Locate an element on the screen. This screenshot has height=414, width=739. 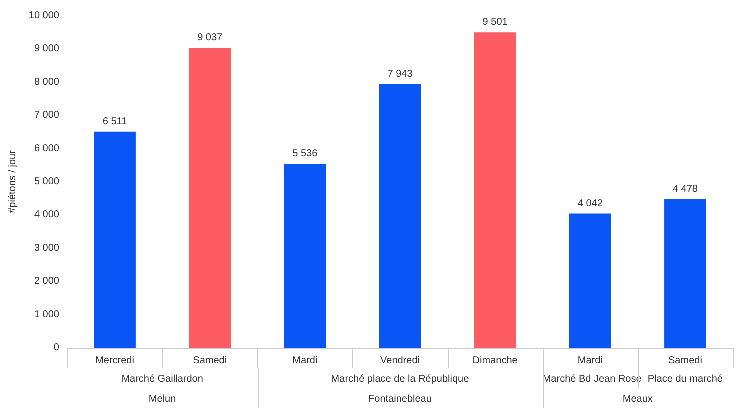
data-label: 9 501 is located at coordinates (495, 22).